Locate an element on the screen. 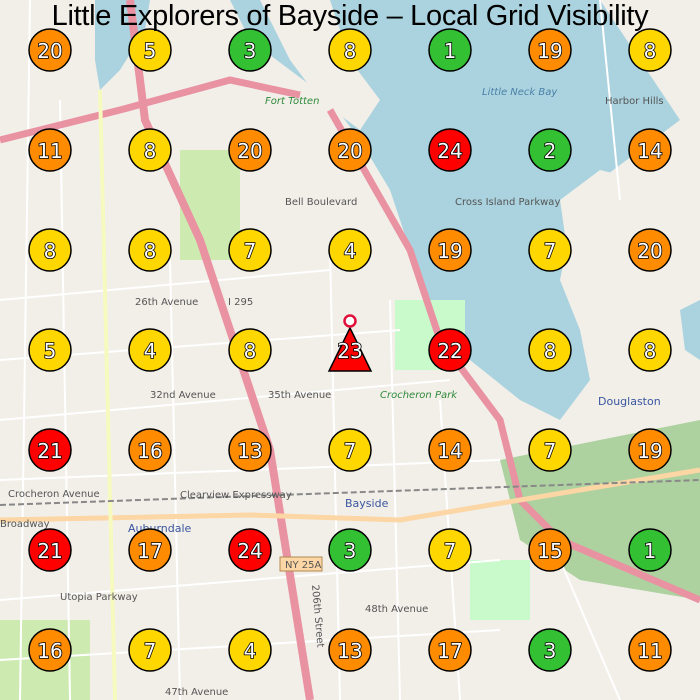 This screenshot has height=700, width=700. grid-cell-marker: 2 is located at coordinates (550, 150).